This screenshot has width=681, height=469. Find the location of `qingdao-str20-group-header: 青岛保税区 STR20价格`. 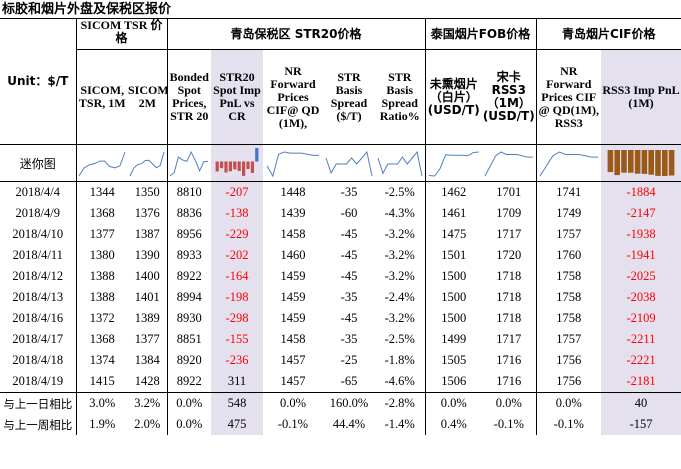

qingdao-str20-group-header: 青岛保税区 STR20价格 is located at coordinates (295, 34).